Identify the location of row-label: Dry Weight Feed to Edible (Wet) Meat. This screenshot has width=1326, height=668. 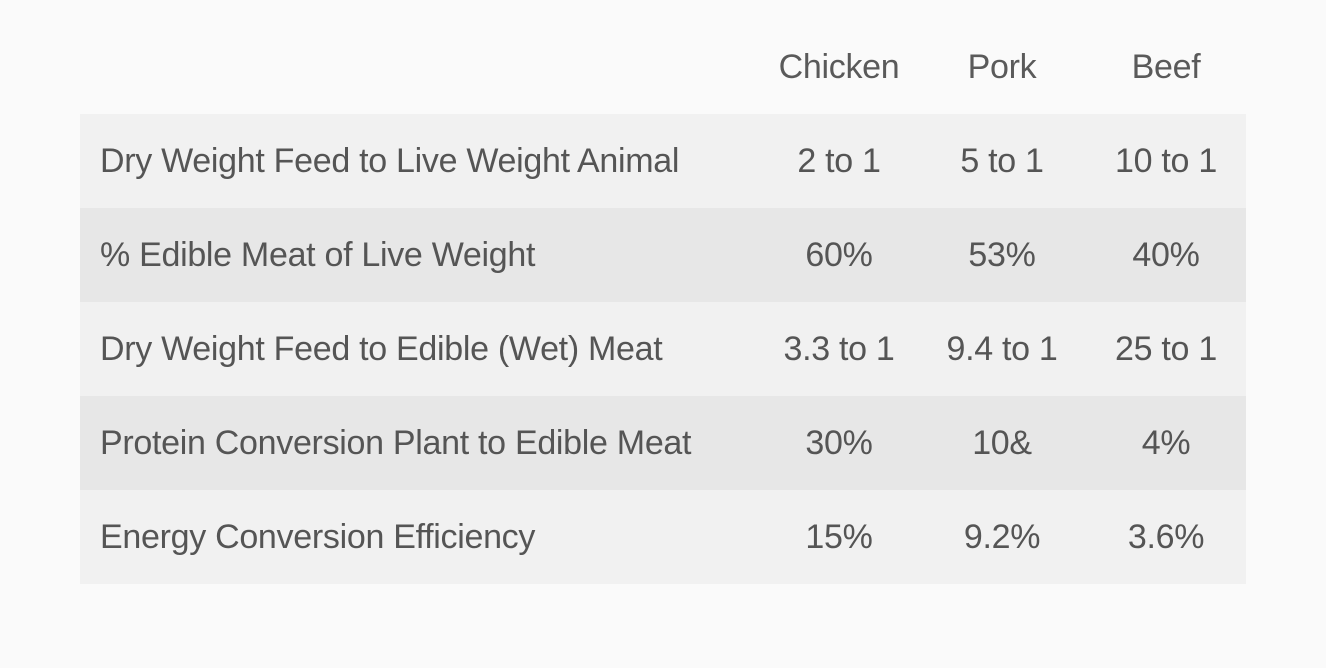
(420, 349).